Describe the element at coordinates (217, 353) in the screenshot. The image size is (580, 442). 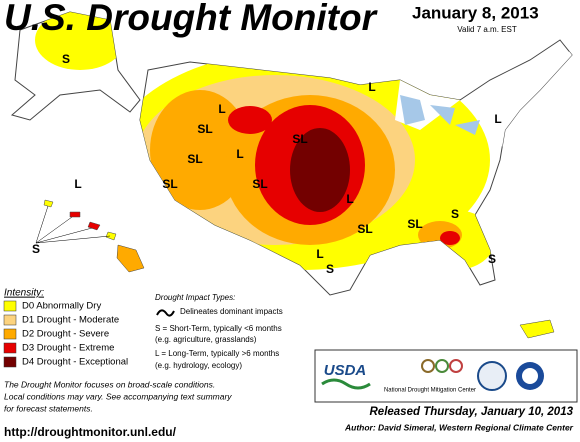
I see `impact-long: L = Long-Term, typically >6 months` at that location.